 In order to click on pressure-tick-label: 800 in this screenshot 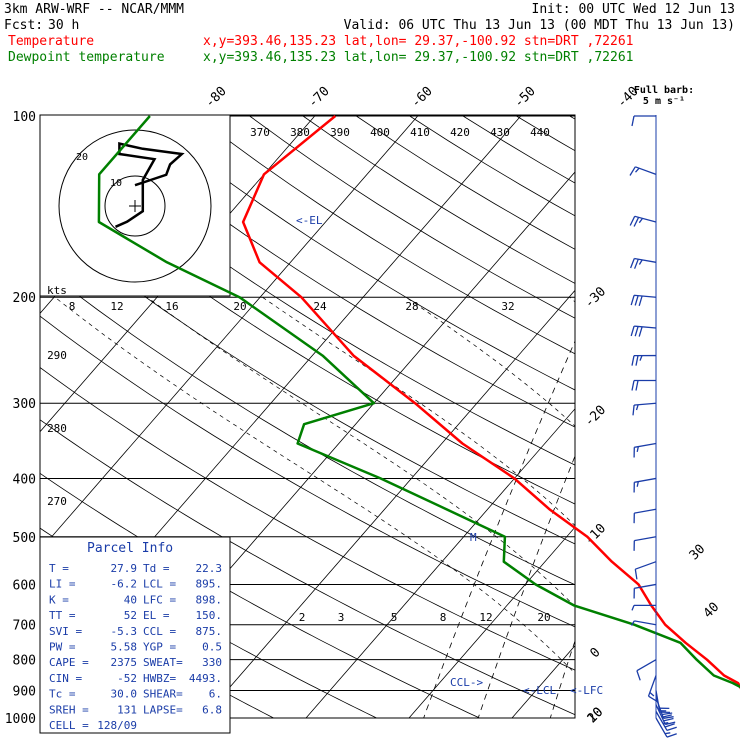, I will do `click(24, 661)`.